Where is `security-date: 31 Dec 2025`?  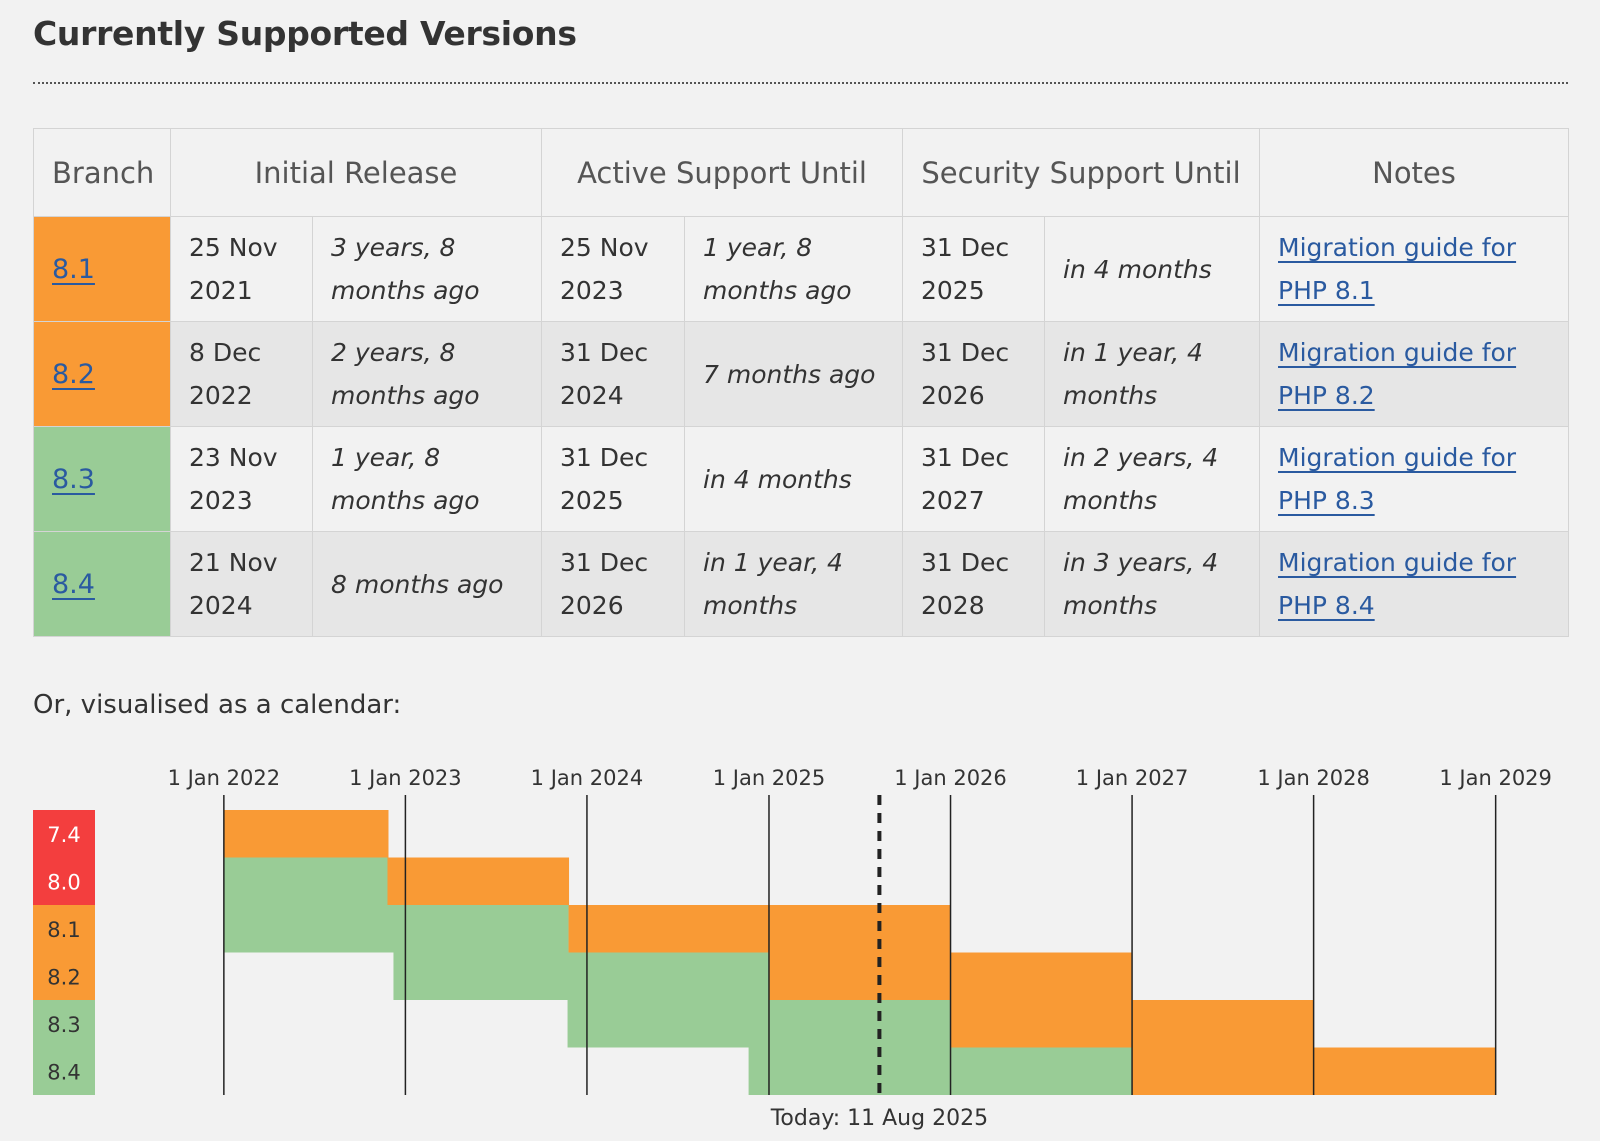
security-date: 31 Dec 2025 is located at coordinates (973, 269).